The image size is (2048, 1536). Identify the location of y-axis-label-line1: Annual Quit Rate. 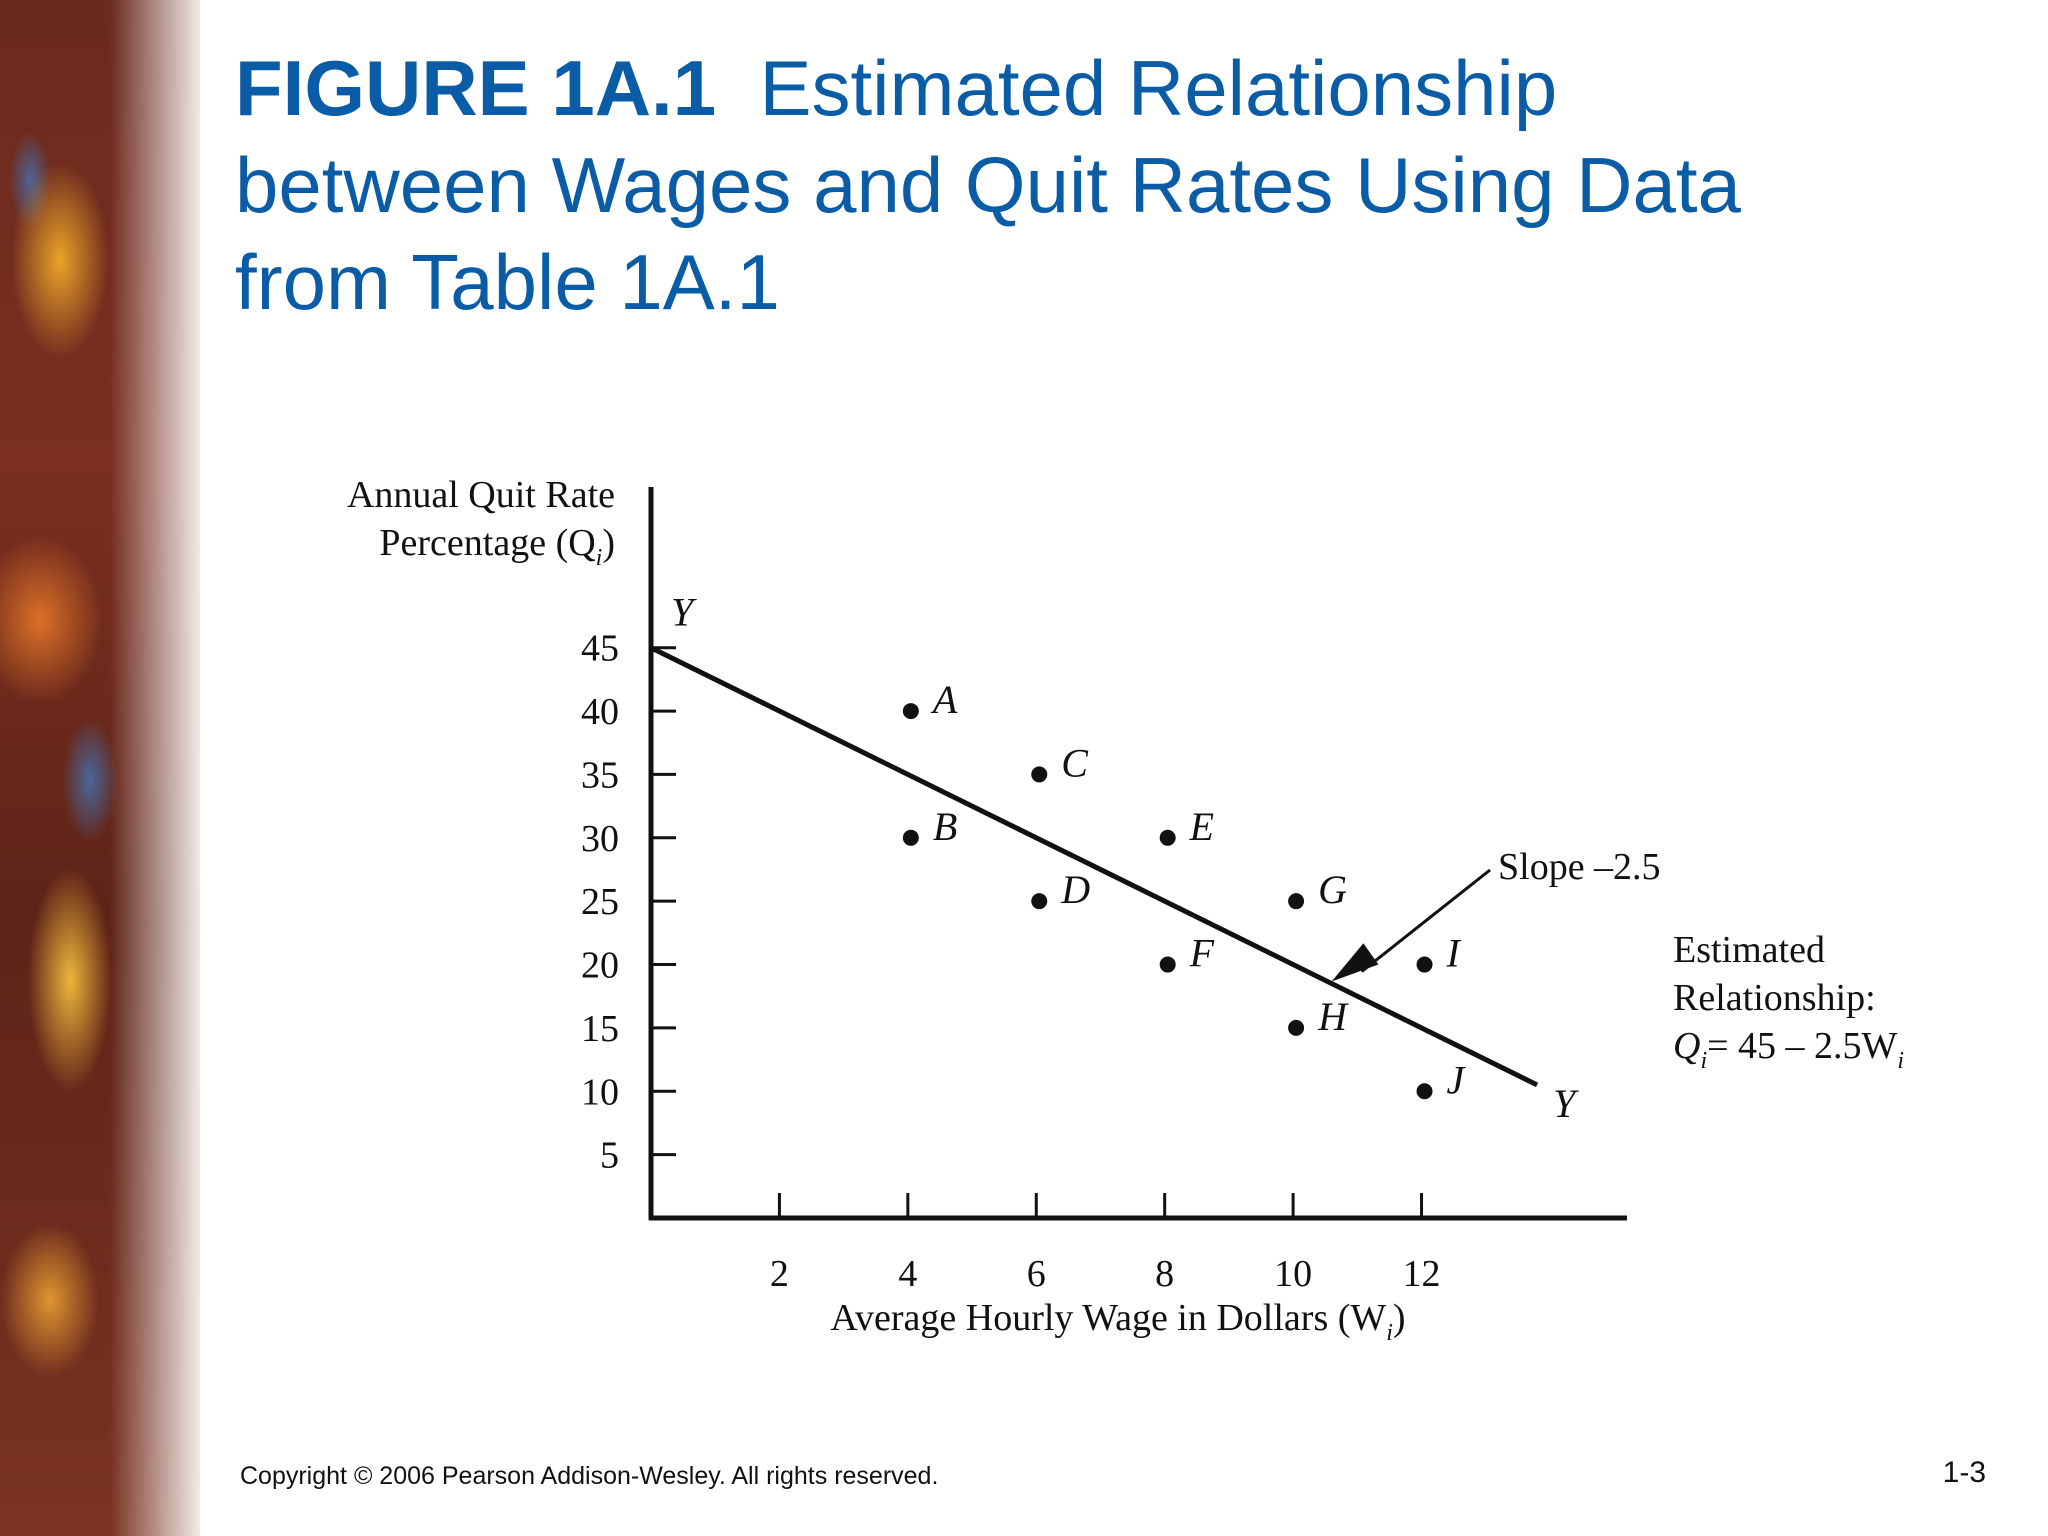
(481, 495).